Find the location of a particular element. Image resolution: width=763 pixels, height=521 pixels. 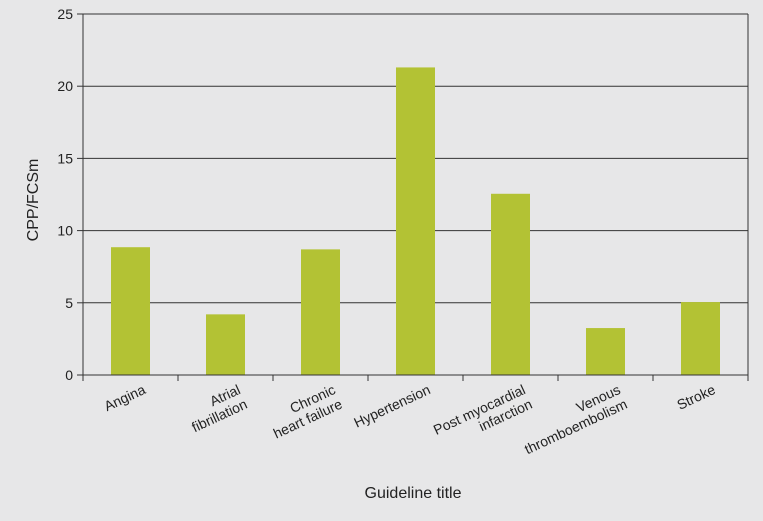

y-axis-title: CPP/FCSm is located at coordinates (33, 200).